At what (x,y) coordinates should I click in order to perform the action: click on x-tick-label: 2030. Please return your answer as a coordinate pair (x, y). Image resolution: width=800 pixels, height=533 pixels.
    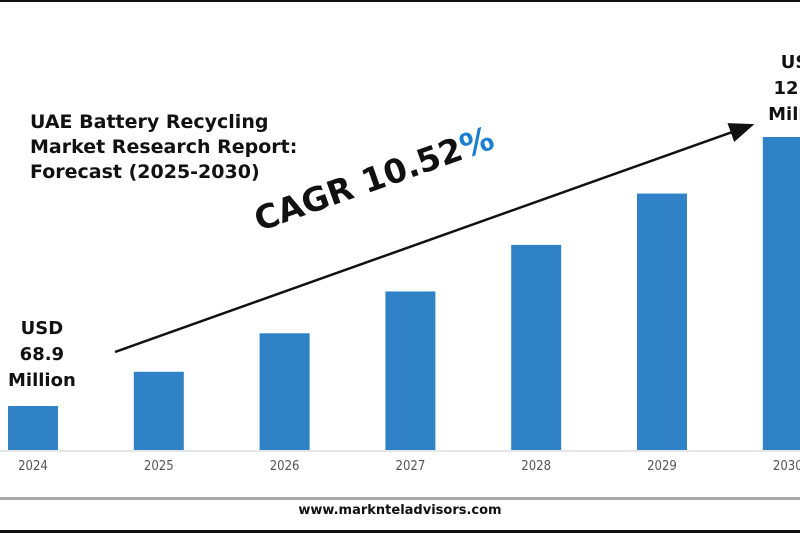
    Looking at the image, I should click on (786, 466).